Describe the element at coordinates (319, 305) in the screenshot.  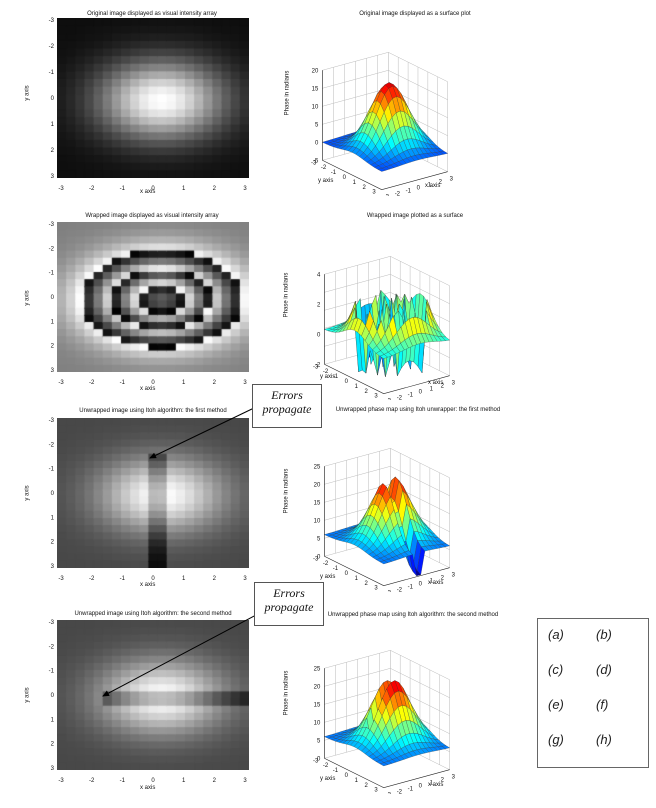
I see `panel-d-ztick: 2` at that location.